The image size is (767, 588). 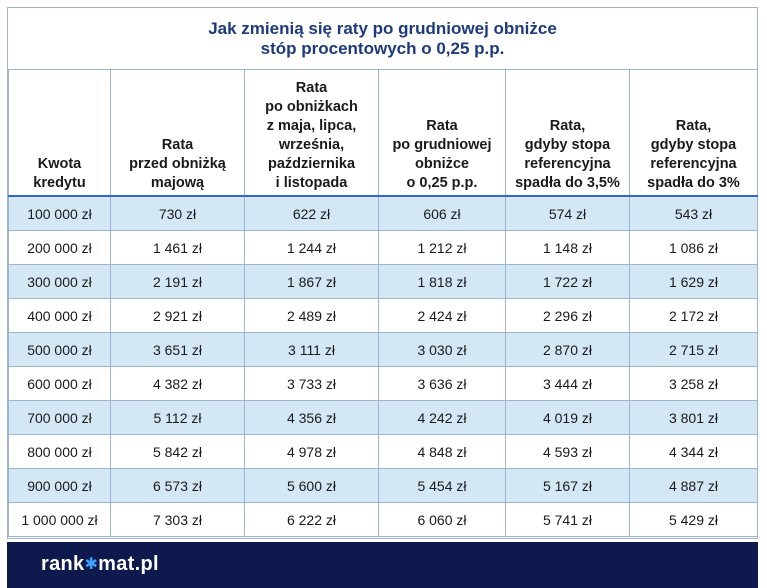 I want to click on installment-cell: 5 112 zł, so click(x=177, y=417).